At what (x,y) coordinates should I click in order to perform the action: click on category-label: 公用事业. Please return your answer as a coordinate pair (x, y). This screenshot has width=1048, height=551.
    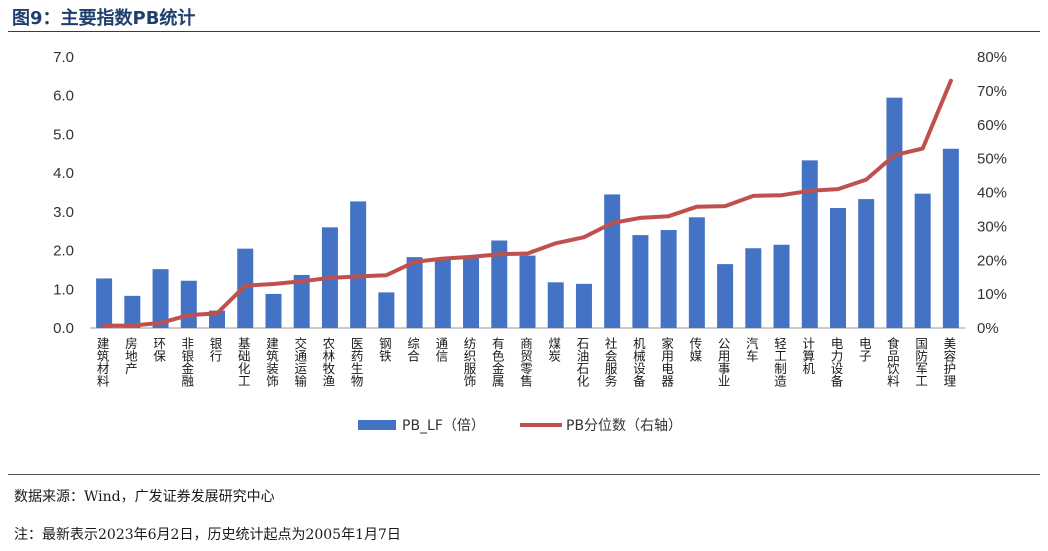
    Looking at the image, I should click on (723, 362).